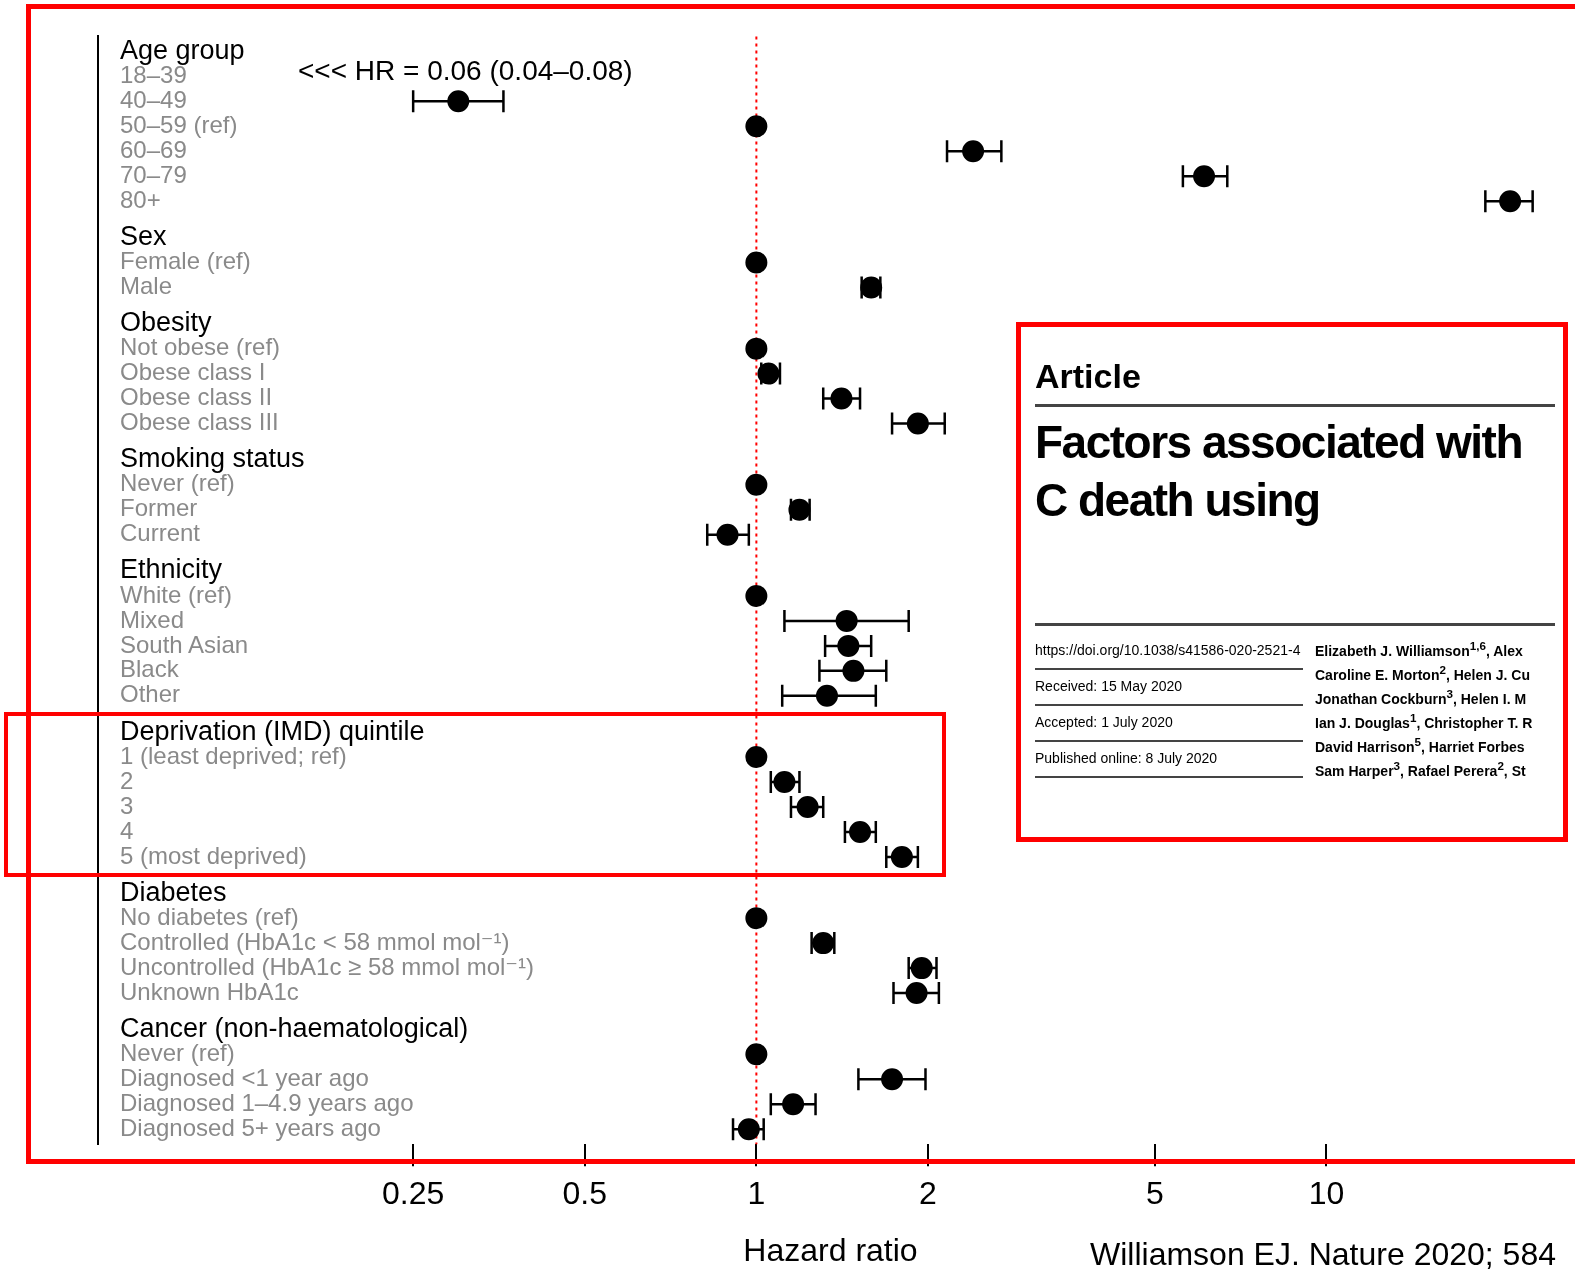  Describe the element at coordinates (1169, 724) in the screenshot. I see `annotation: Accepted: 1 July 2020` at that location.